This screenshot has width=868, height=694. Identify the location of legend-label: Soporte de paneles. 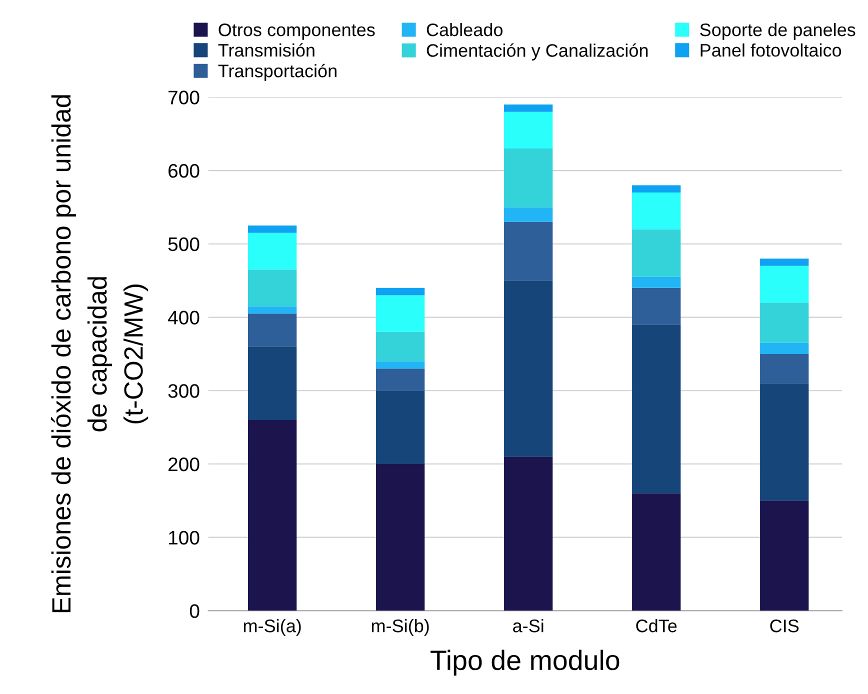
(778, 31).